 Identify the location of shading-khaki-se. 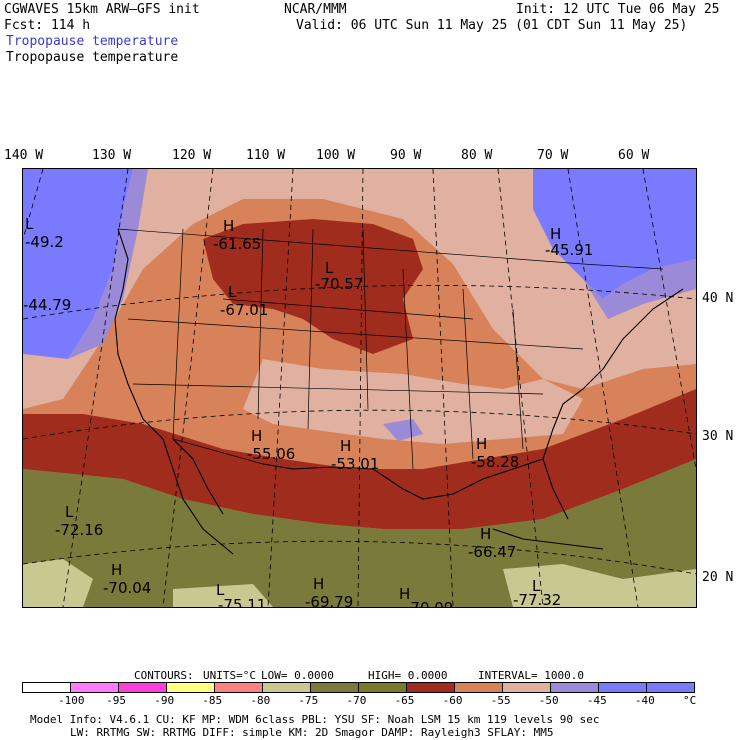
(599, 585).